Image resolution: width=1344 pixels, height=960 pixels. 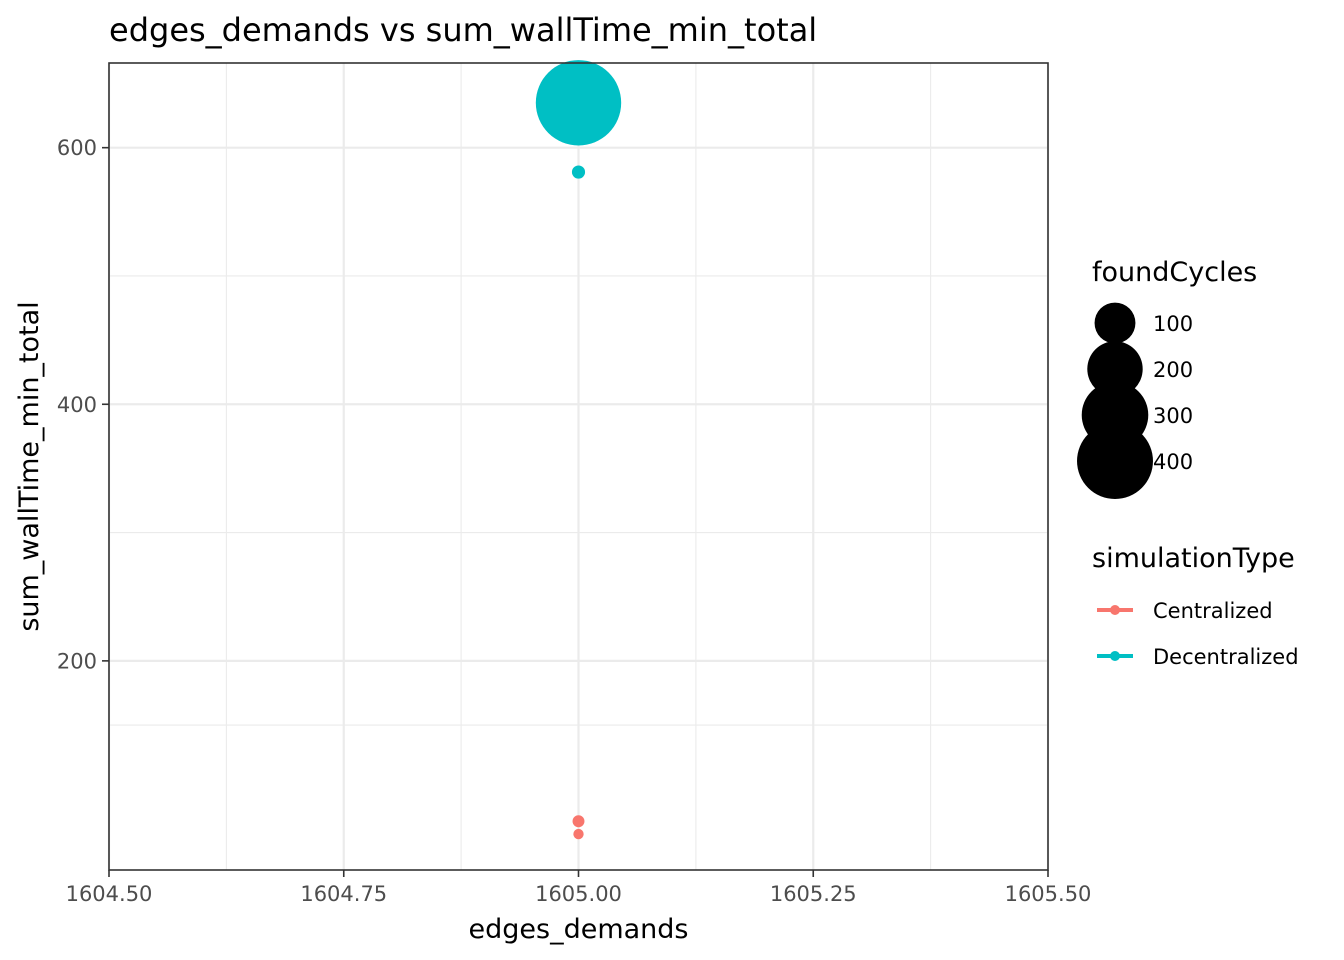 I want to click on y-tick-label: 600, so click(x=77, y=148).